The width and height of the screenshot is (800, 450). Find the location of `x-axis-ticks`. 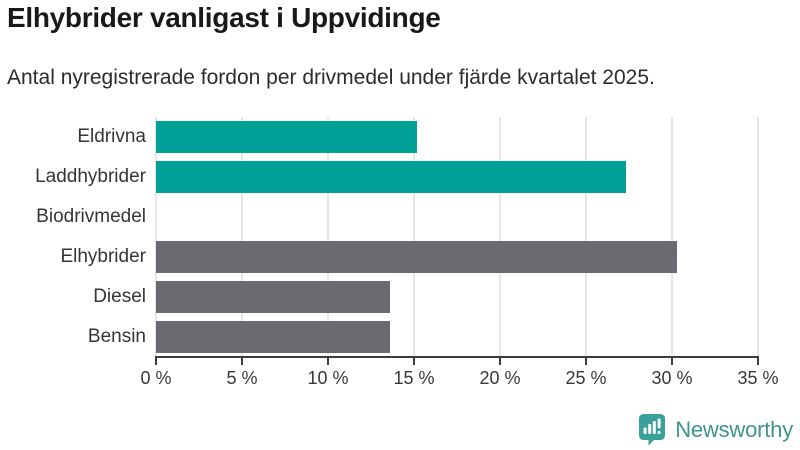

x-axis-ticks is located at coordinates (457, 361).